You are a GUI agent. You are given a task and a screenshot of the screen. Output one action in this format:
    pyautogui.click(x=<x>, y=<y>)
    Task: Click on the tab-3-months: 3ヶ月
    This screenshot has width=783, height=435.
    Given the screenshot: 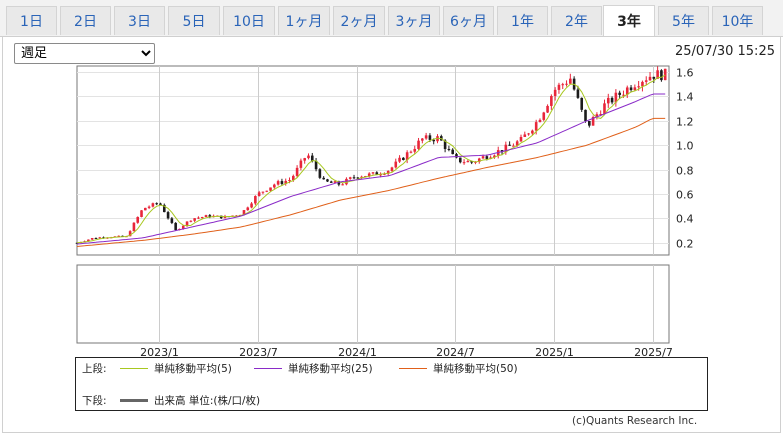 What is the action you would take?
    pyautogui.click(x=414, y=20)
    